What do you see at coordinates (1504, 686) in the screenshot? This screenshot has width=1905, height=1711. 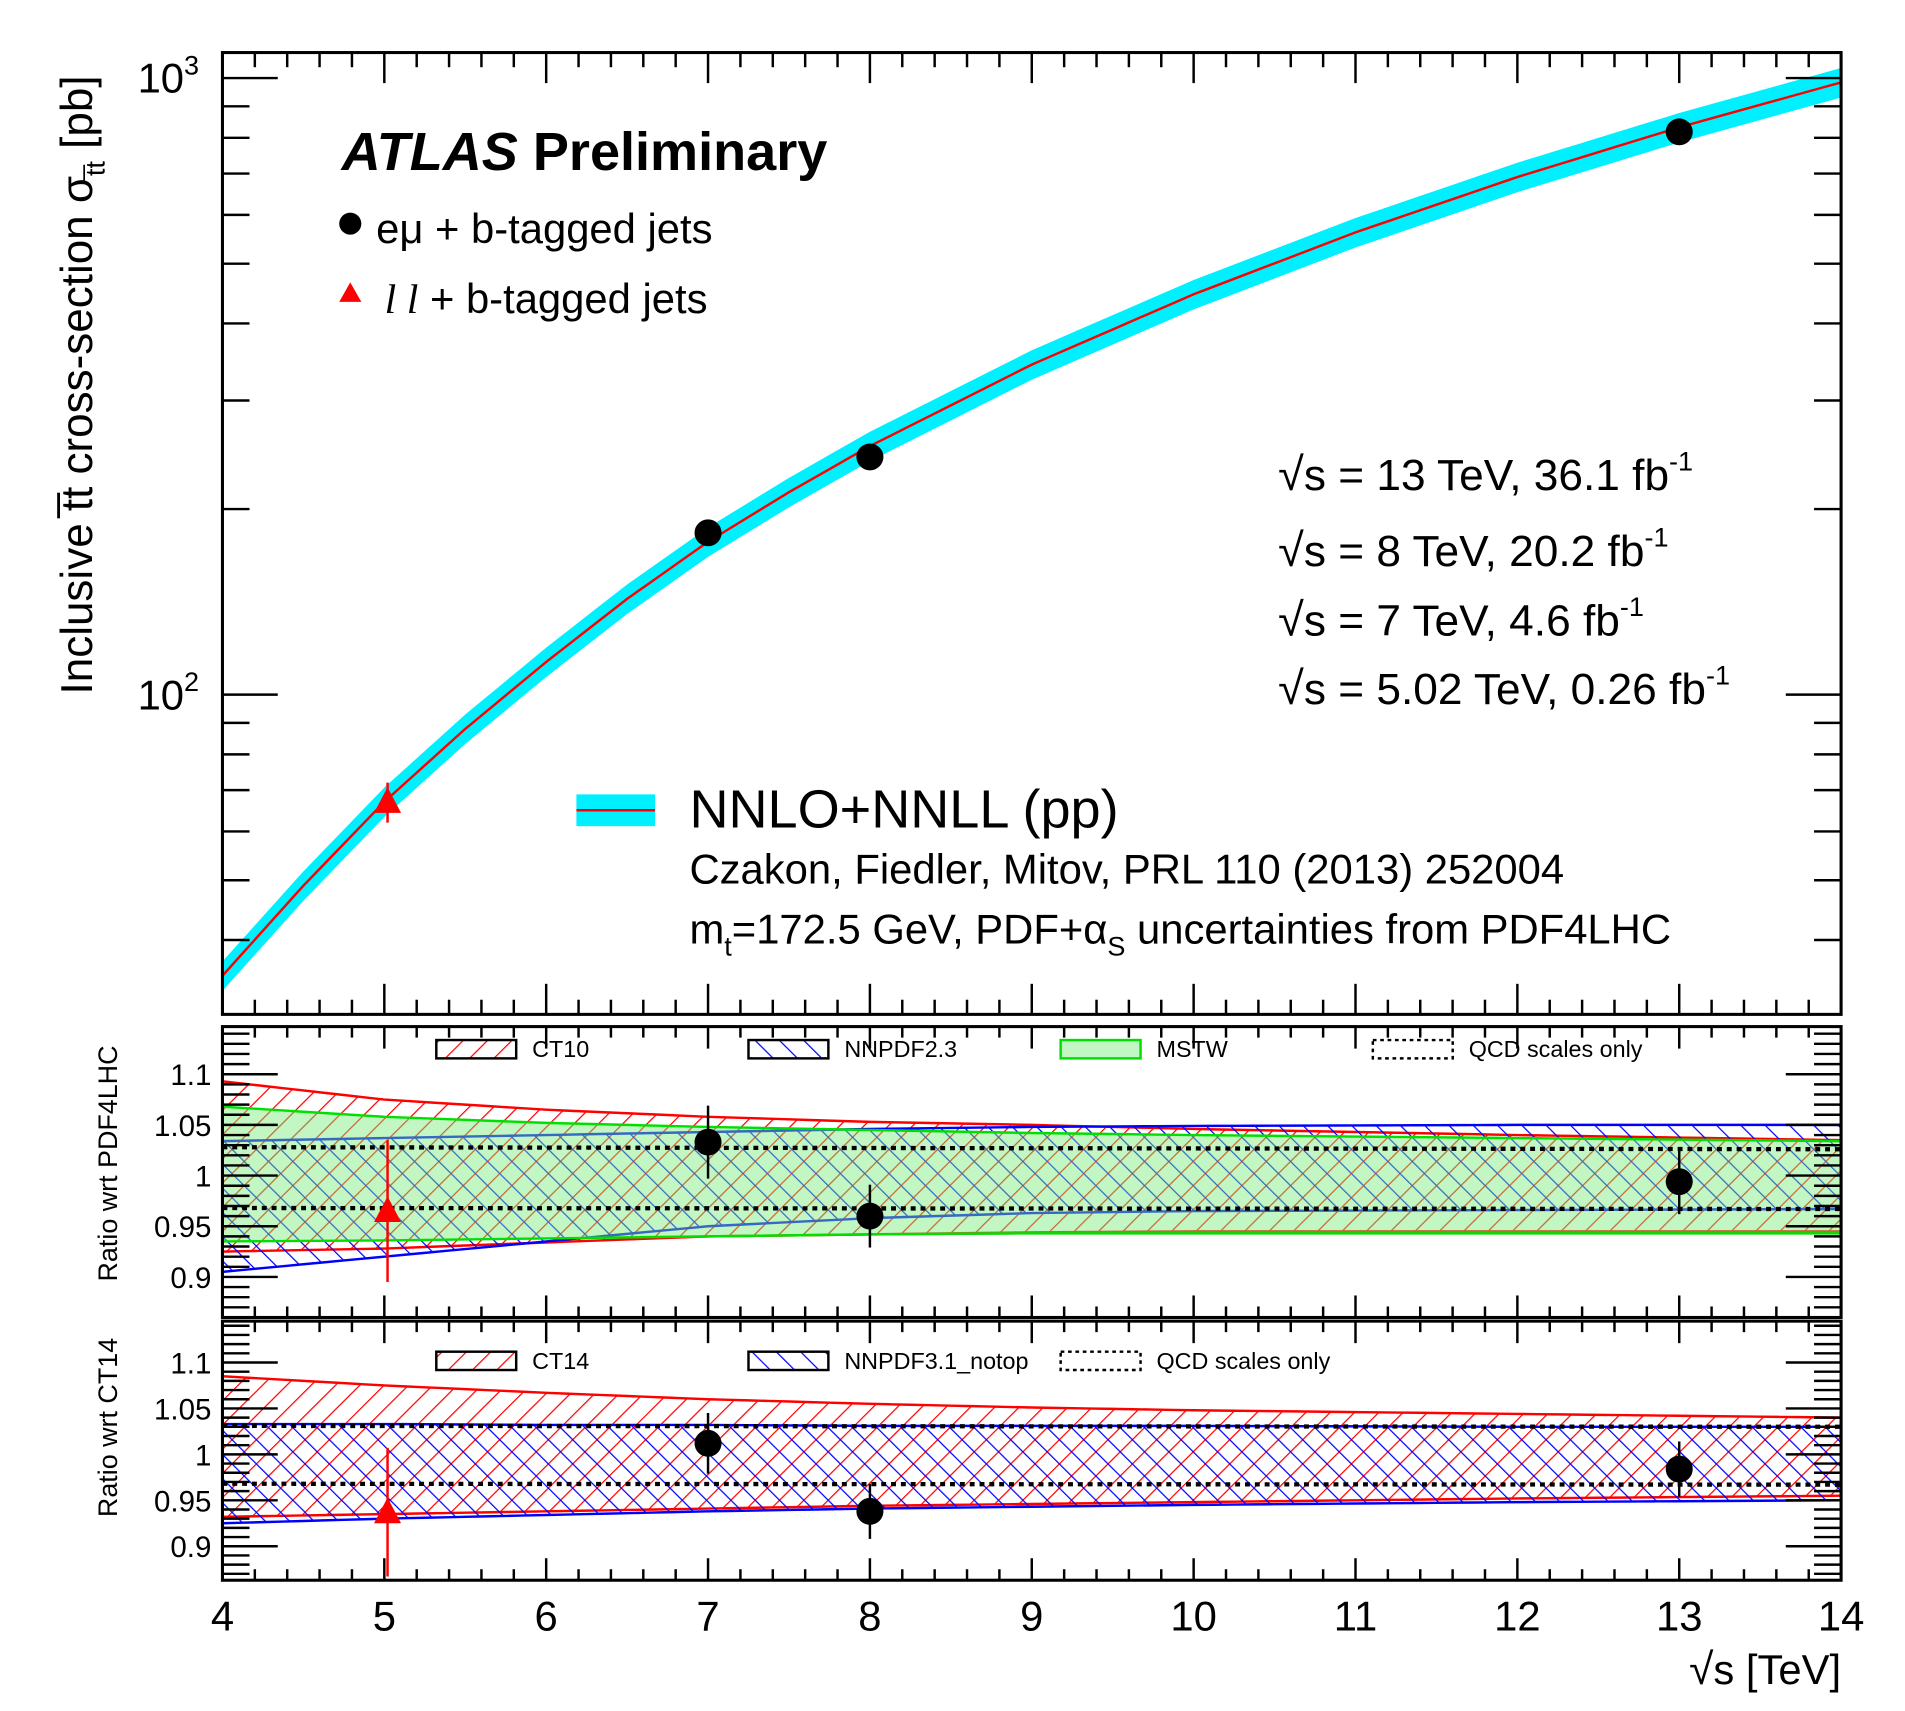 I see `energy-label-5: √s = 5.02 TeV, 0.26 fb-1` at bounding box center [1504, 686].